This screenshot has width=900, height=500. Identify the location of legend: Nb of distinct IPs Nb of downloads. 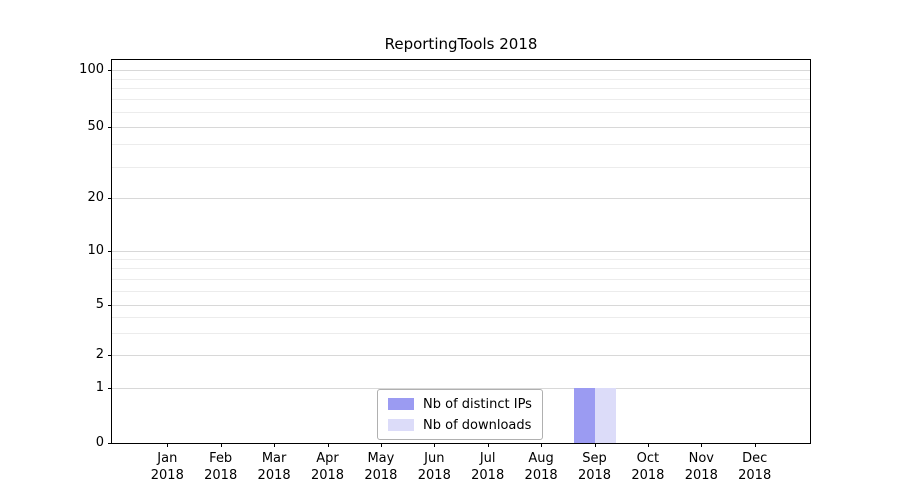
(460, 414).